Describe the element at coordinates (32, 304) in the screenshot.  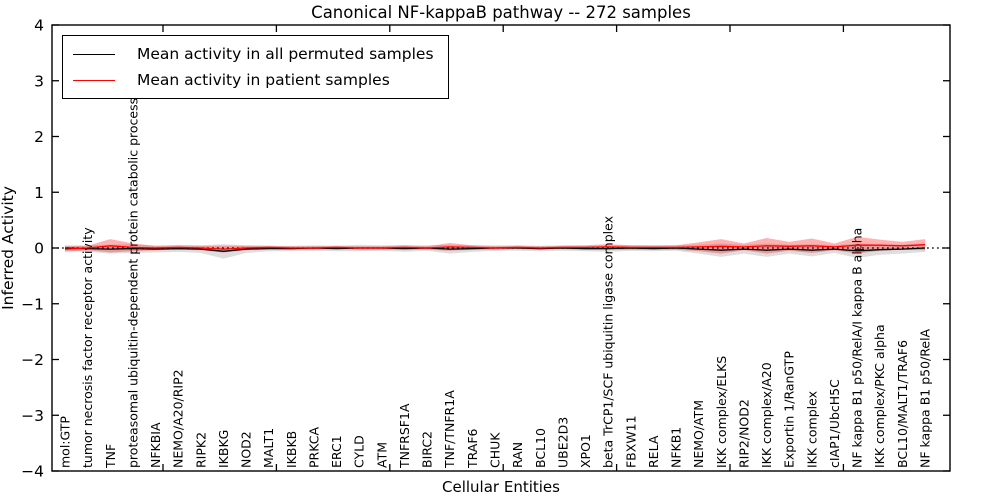
I see `y-tick-label: −1` at that location.